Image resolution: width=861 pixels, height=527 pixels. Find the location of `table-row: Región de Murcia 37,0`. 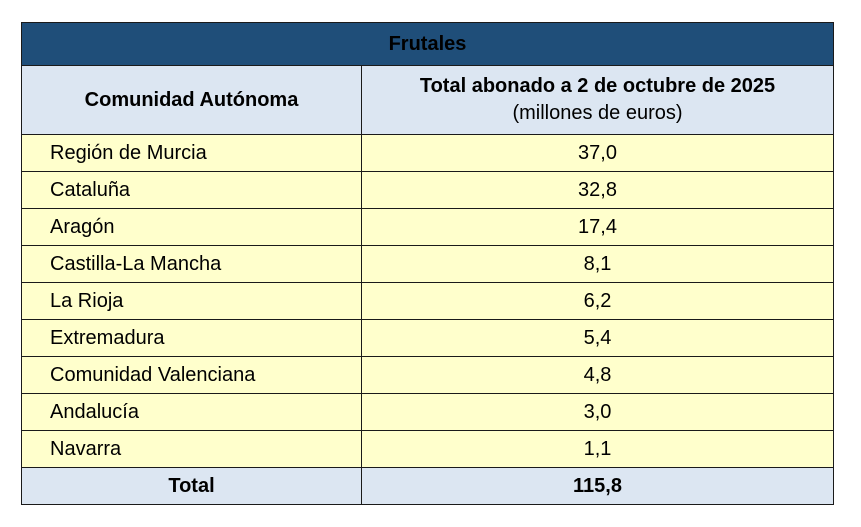

table-row: Región de Murcia 37,0 is located at coordinates (427, 153).